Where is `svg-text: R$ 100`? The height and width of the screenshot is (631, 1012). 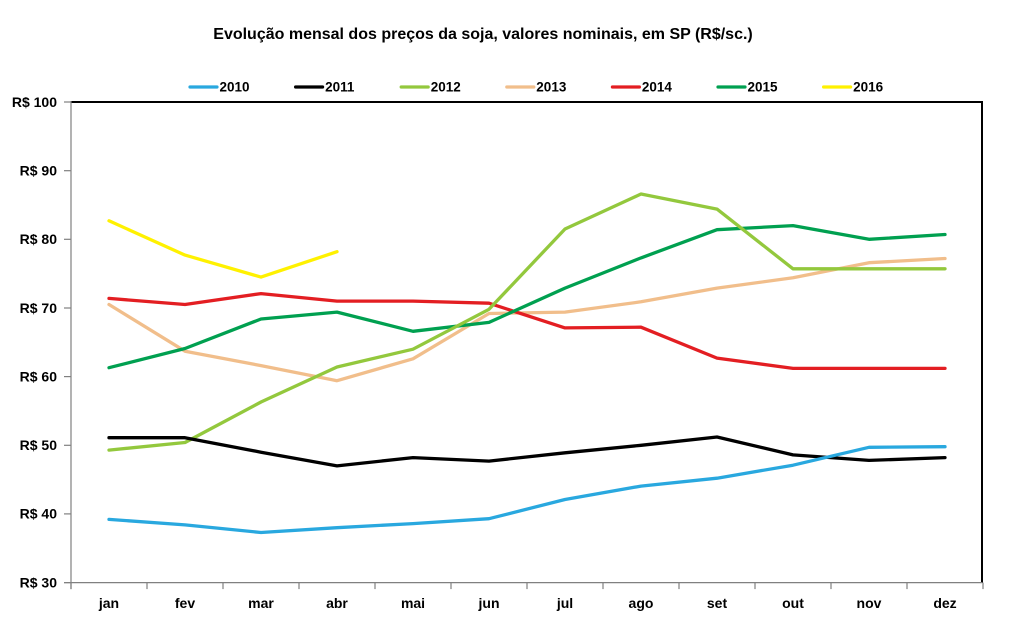 svg-text: R$ 100 is located at coordinates (34, 102).